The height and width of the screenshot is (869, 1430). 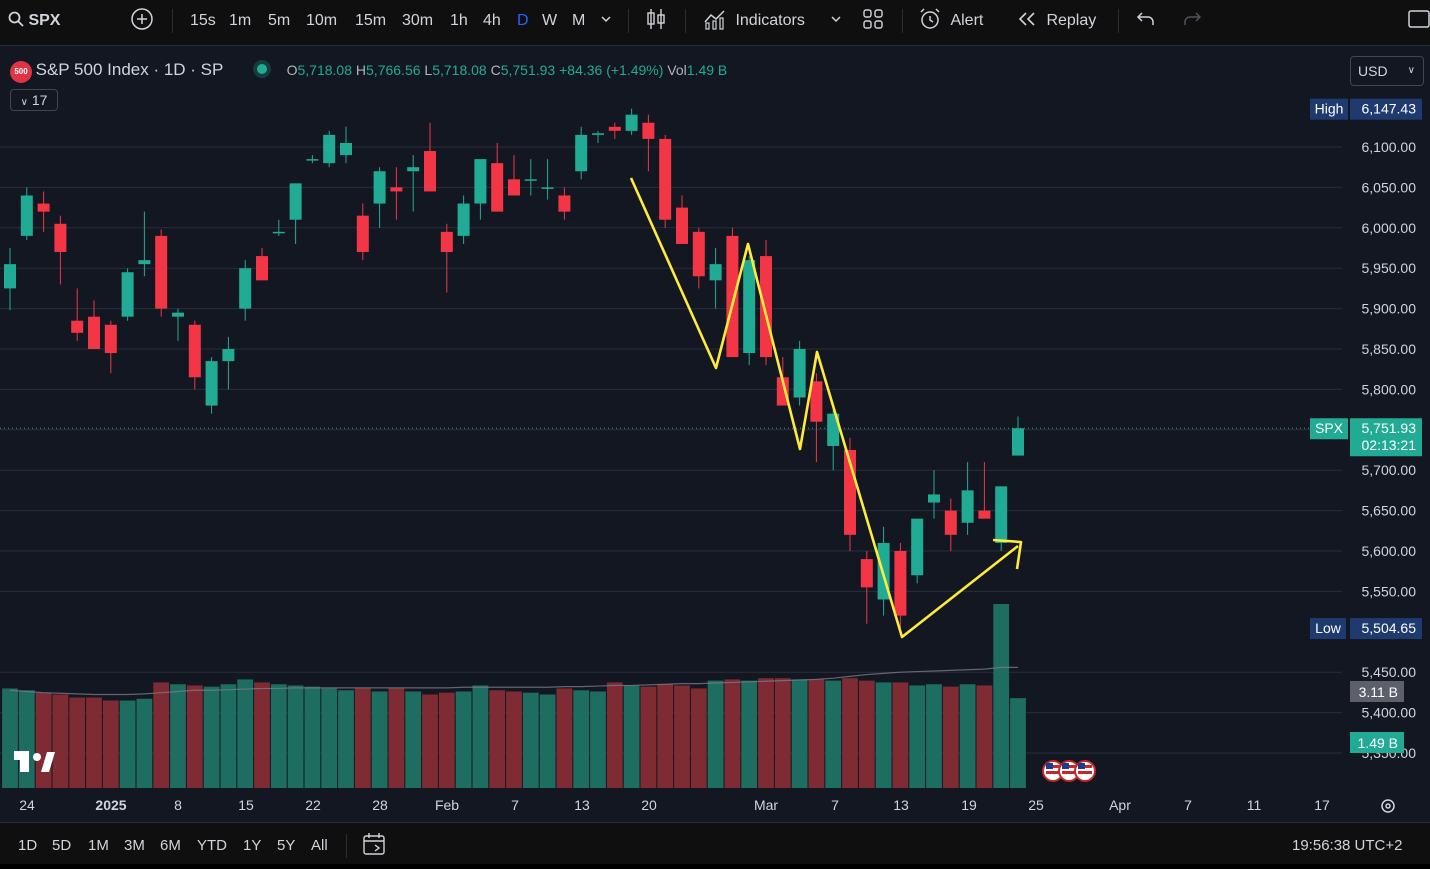 I want to click on range-5y: 5Y, so click(x=286, y=845).